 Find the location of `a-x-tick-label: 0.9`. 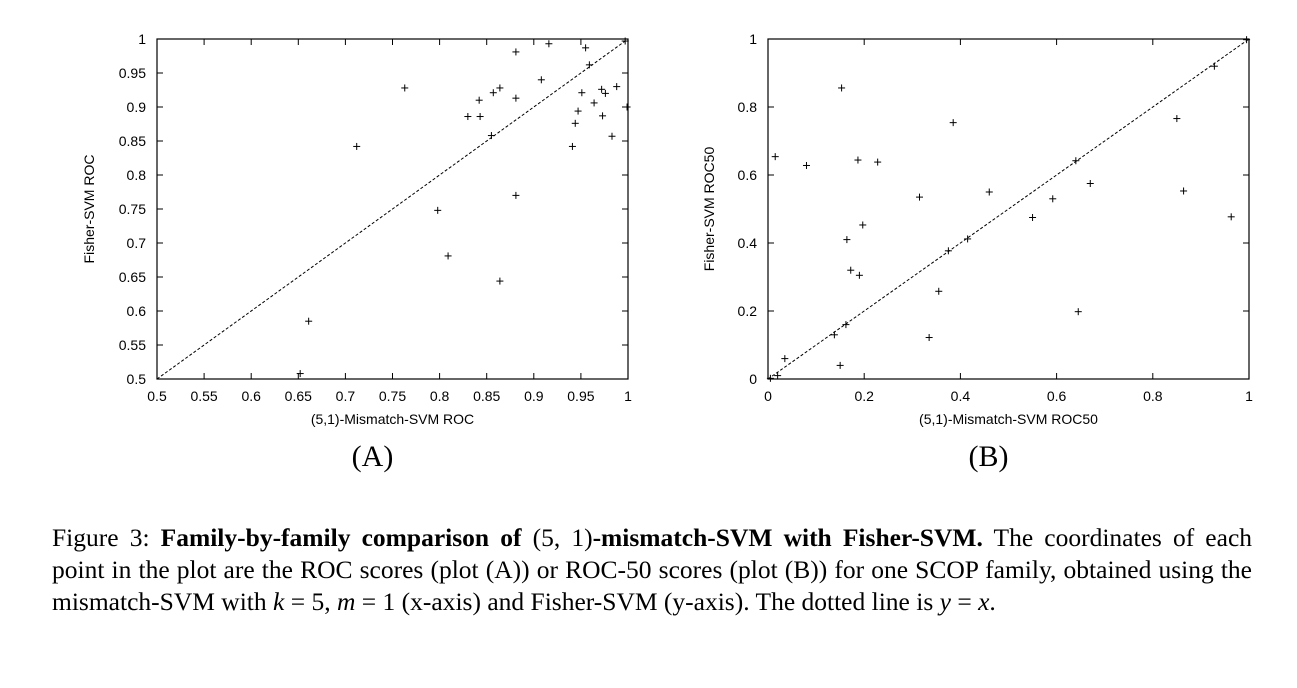

a-x-tick-label: 0.9 is located at coordinates (534, 396).